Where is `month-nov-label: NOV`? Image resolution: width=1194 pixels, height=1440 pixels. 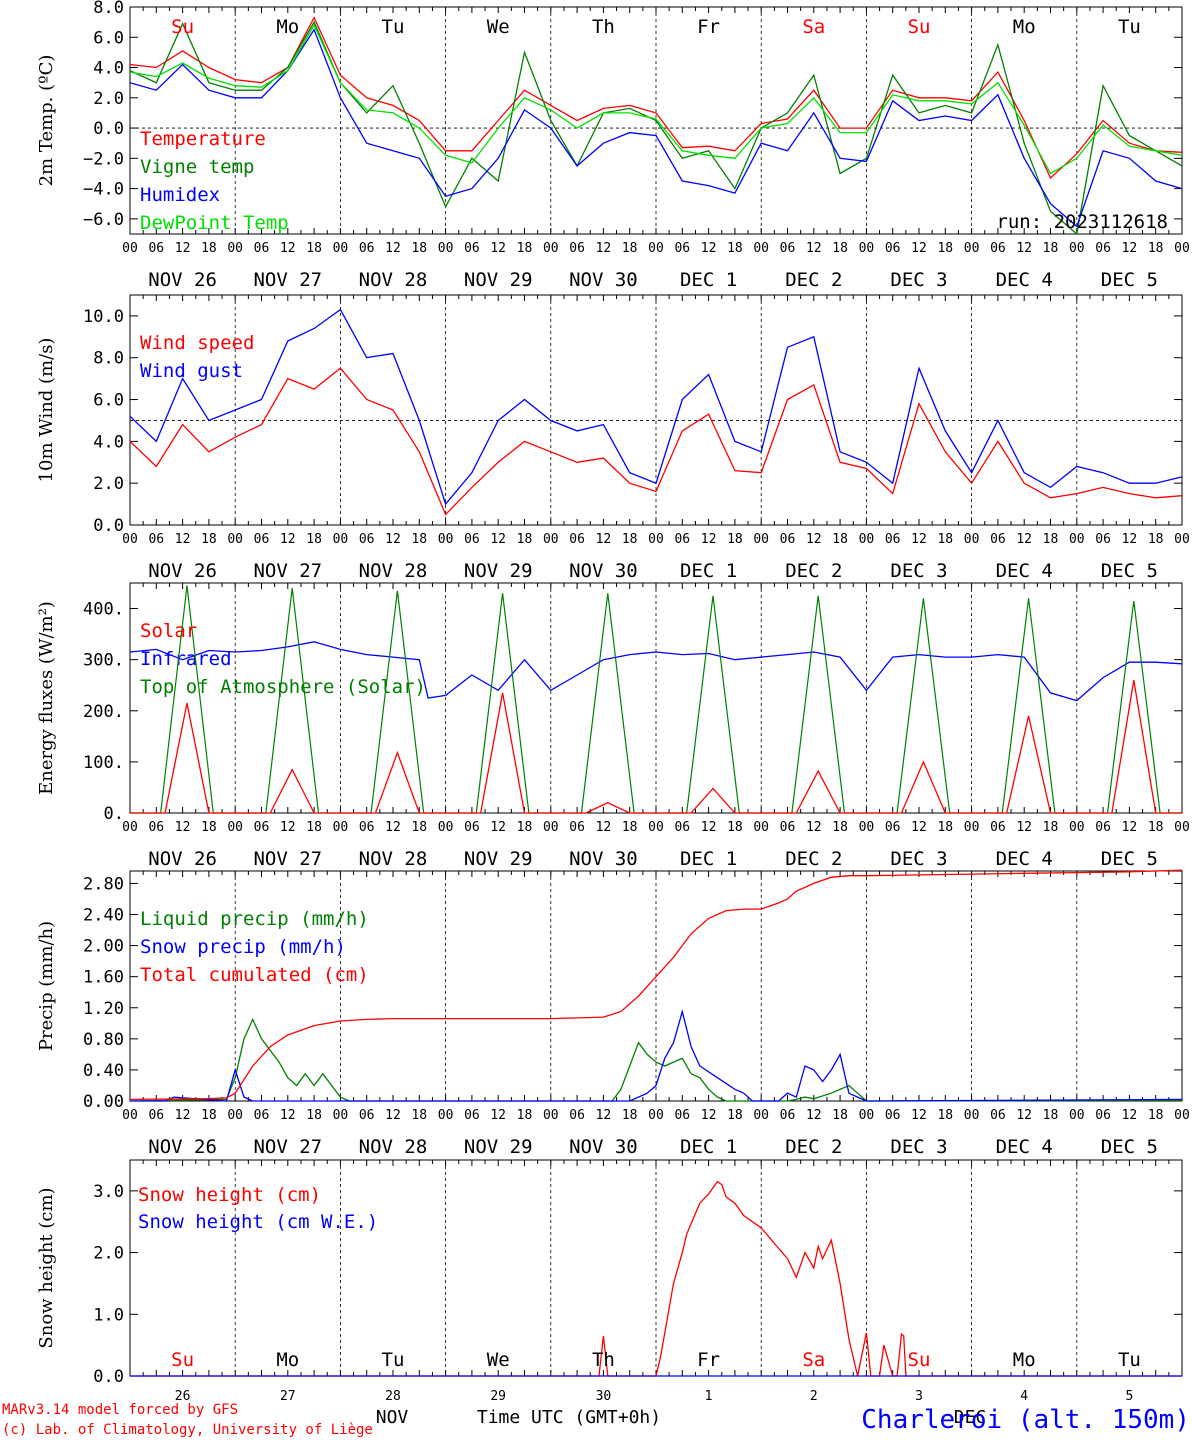 month-nov-label: NOV is located at coordinates (392, 1417).